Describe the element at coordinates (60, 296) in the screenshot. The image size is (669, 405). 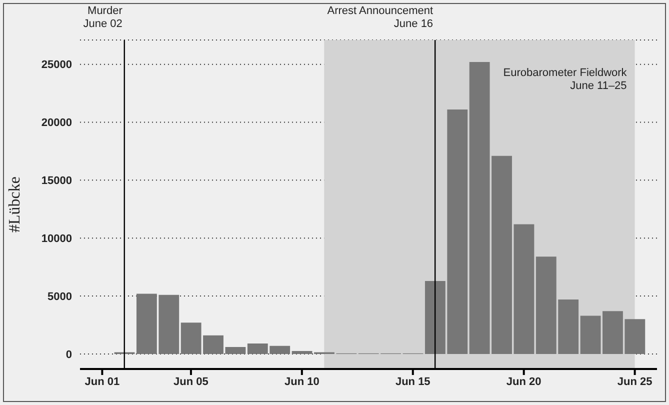
I see `y-tick-label: 5000` at that location.